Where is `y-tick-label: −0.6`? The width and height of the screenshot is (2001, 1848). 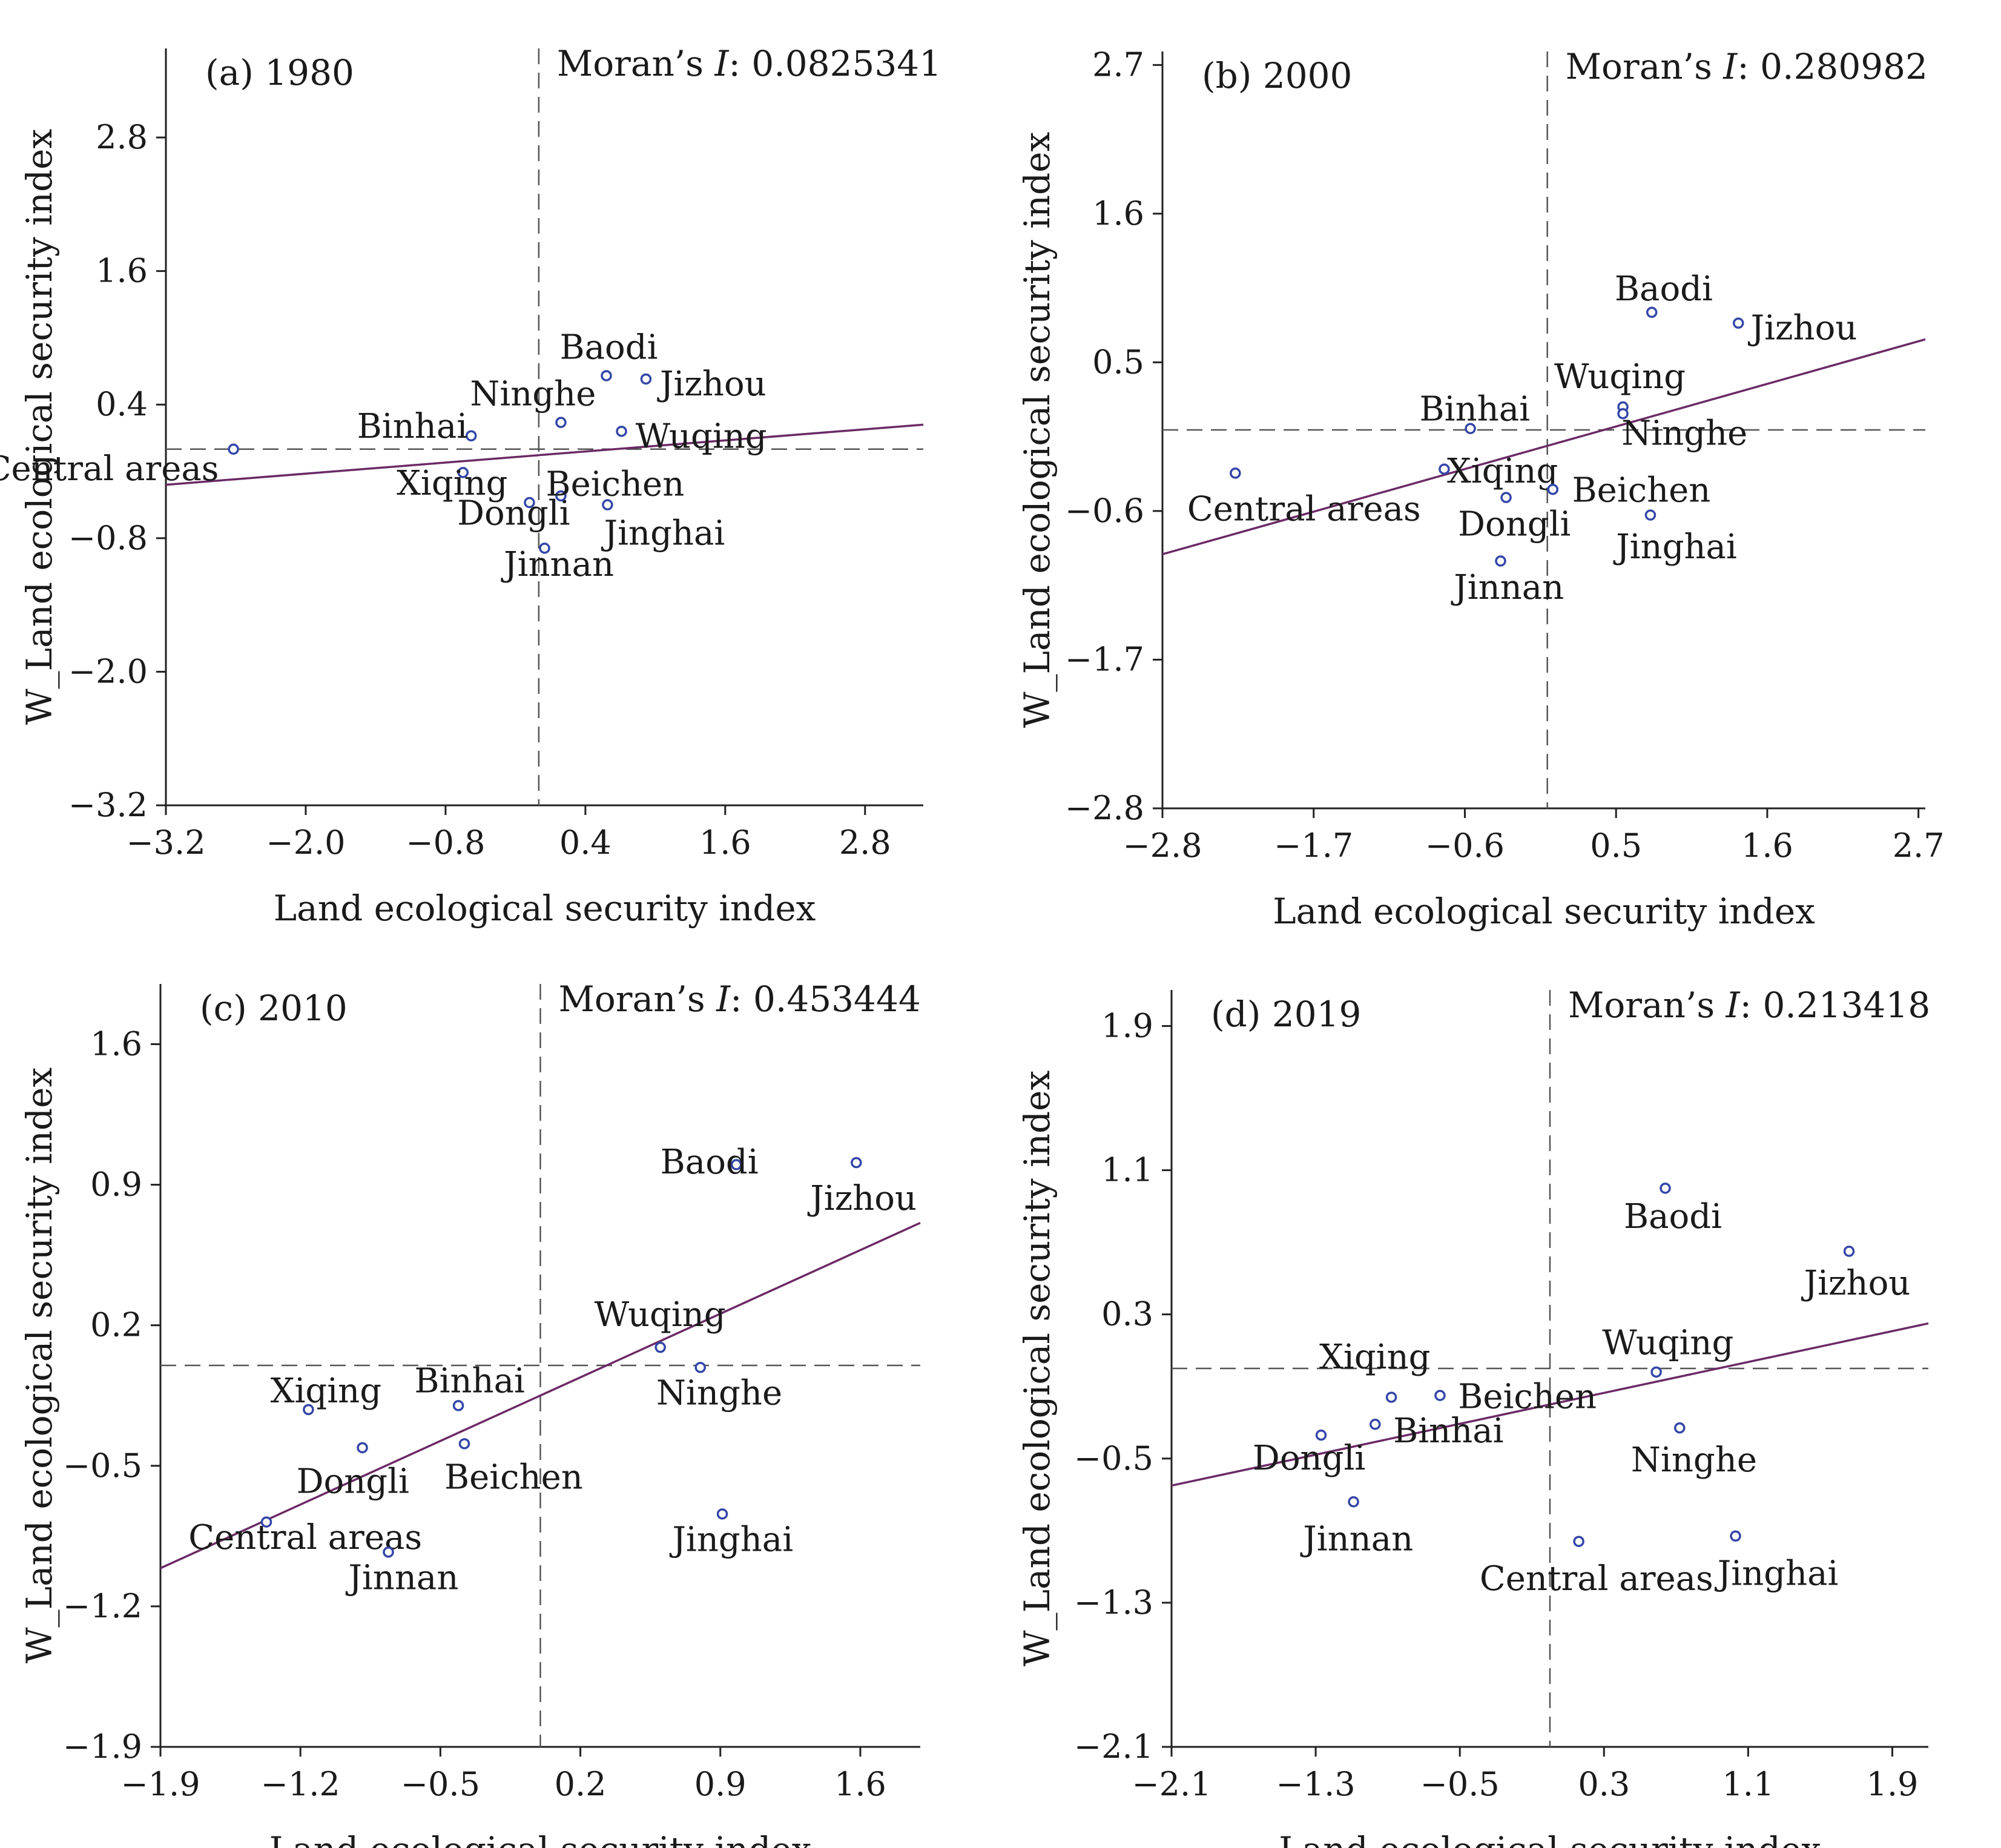
y-tick-label: −0.6 is located at coordinates (1104, 511).